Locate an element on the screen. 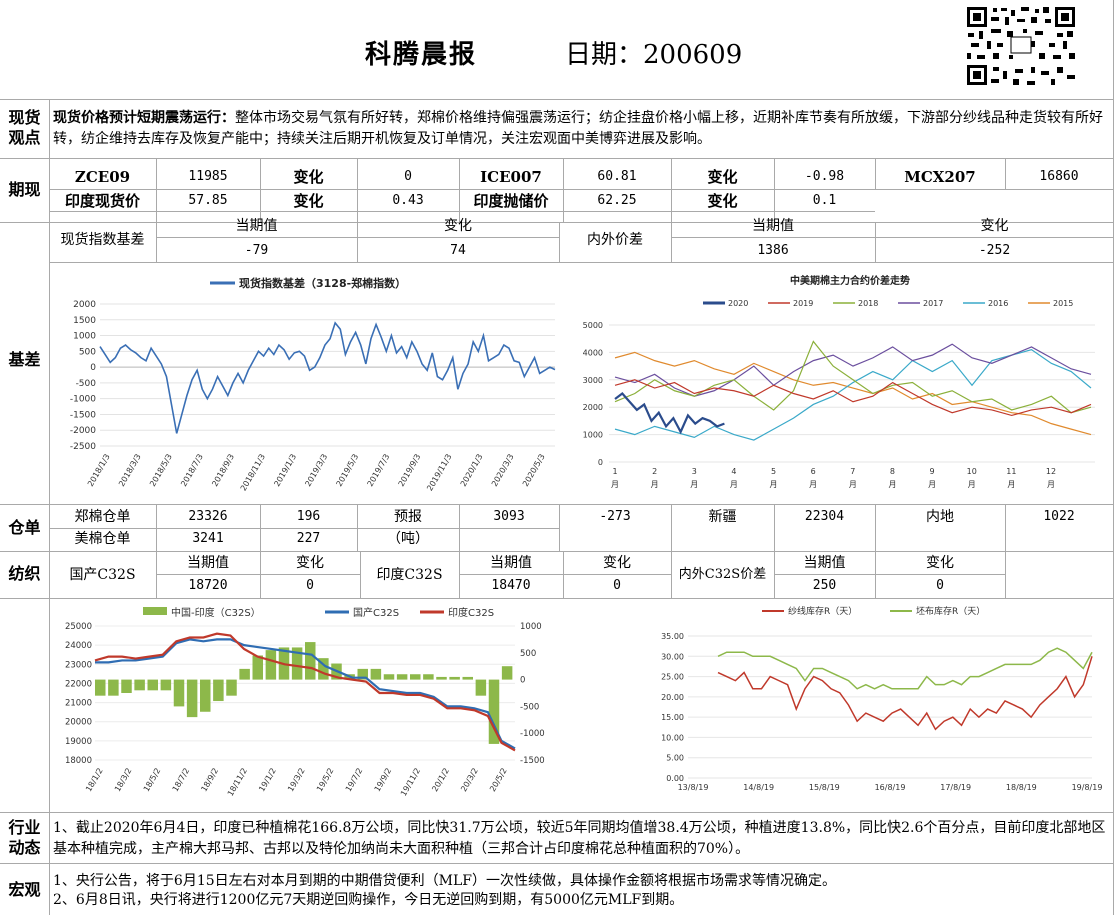 This screenshot has width=1114, height=915. x-tick-label: 13/8/19 is located at coordinates (693, 787).